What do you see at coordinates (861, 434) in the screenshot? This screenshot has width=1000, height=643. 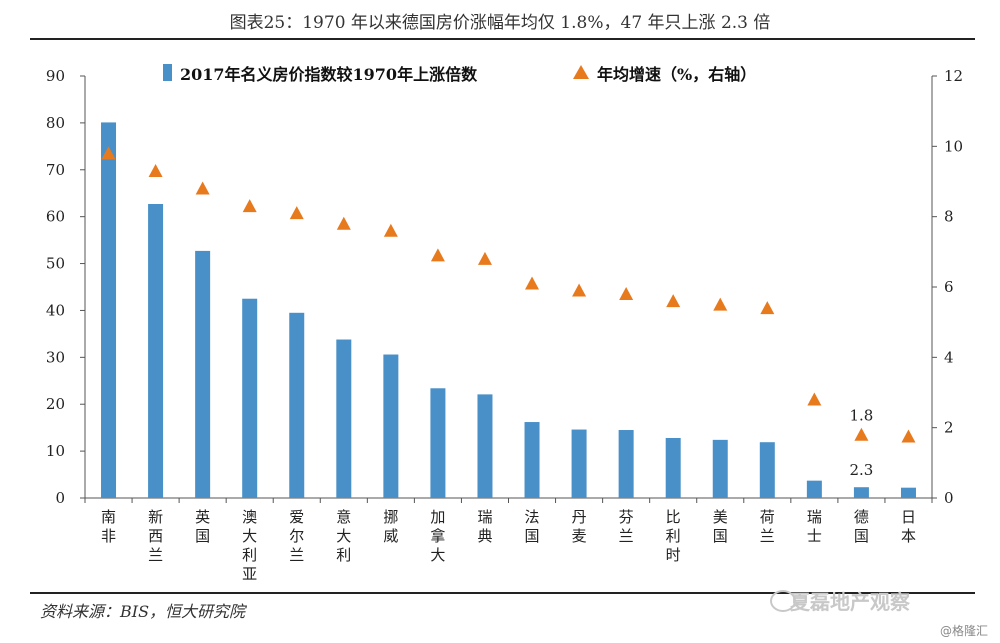 I see `marker-德国` at bounding box center [861, 434].